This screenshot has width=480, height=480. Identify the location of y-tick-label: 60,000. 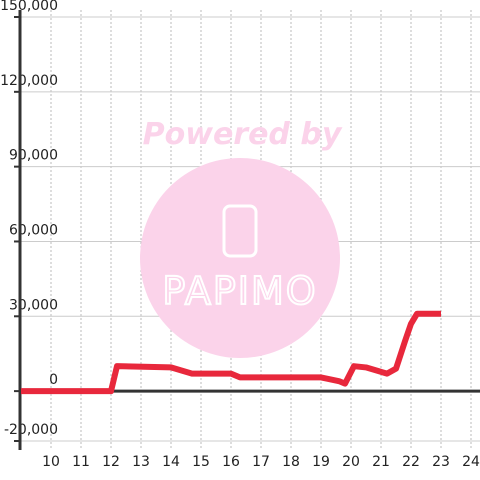
(33, 230).